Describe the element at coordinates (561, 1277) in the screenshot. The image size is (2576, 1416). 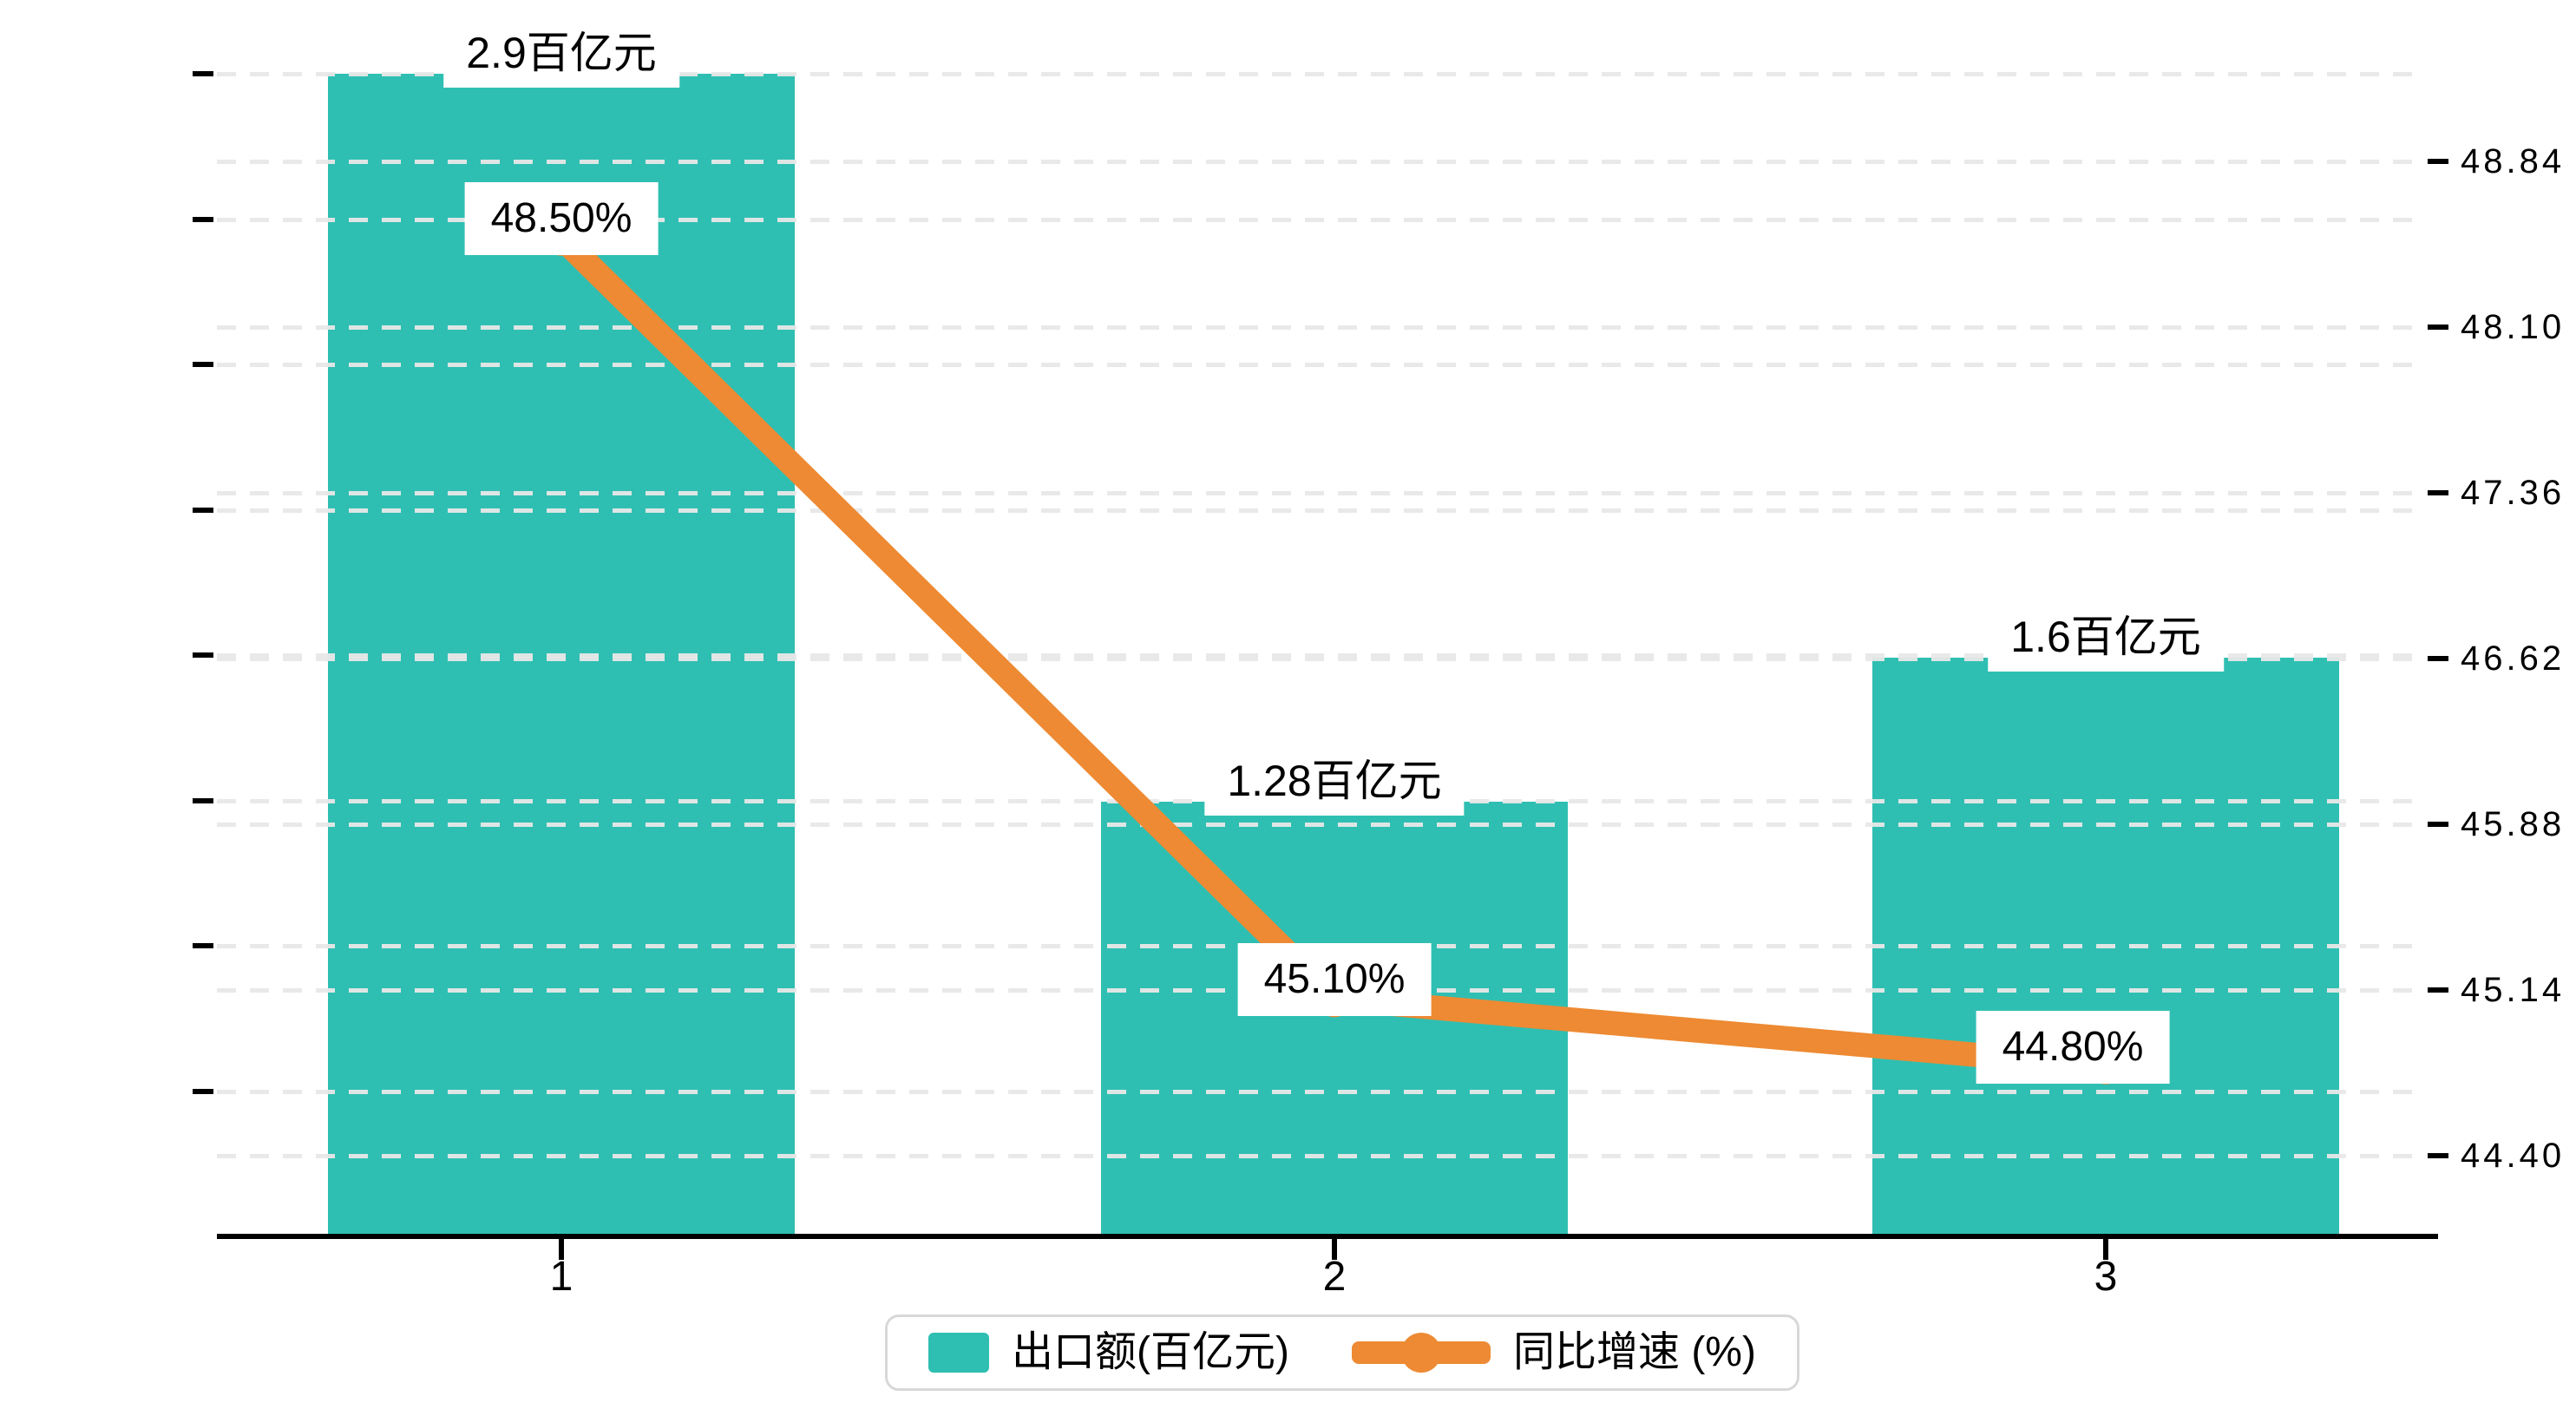
I see `x-axis-category-label: 1` at that location.